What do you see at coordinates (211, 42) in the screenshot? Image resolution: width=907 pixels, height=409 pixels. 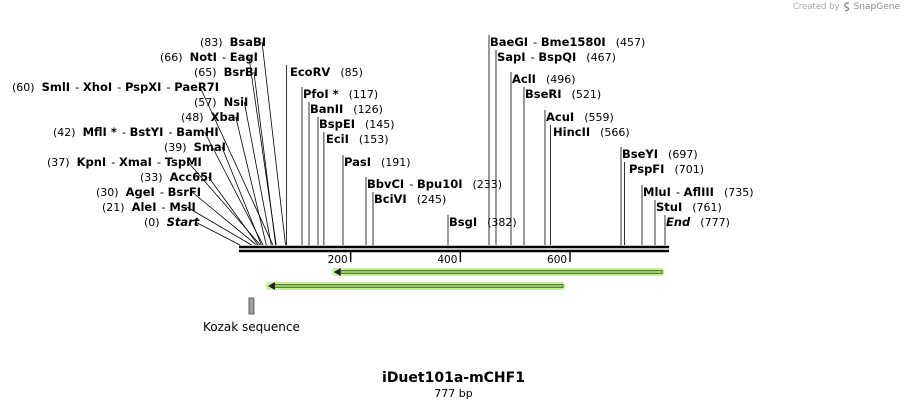 I see `site-position-bsabi: (83)` at bounding box center [211, 42].